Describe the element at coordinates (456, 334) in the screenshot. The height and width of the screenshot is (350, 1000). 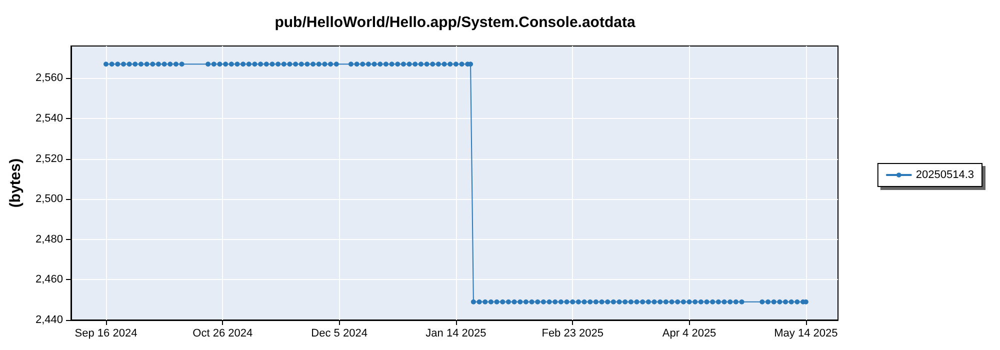
I see `x-tick-label: Jan 14 2025` at that location.